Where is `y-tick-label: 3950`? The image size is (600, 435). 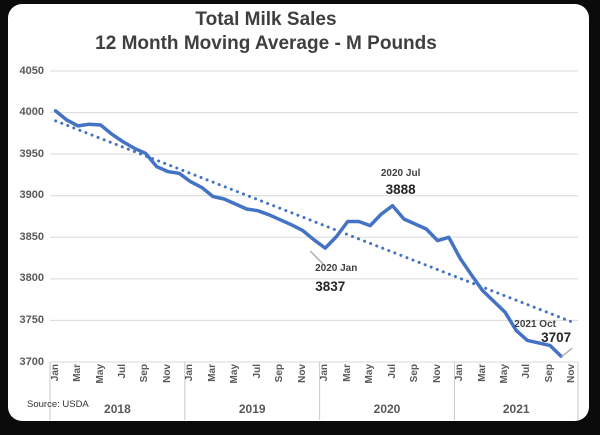
y-tick-label: 3950 is located at coordinates (31, 153).